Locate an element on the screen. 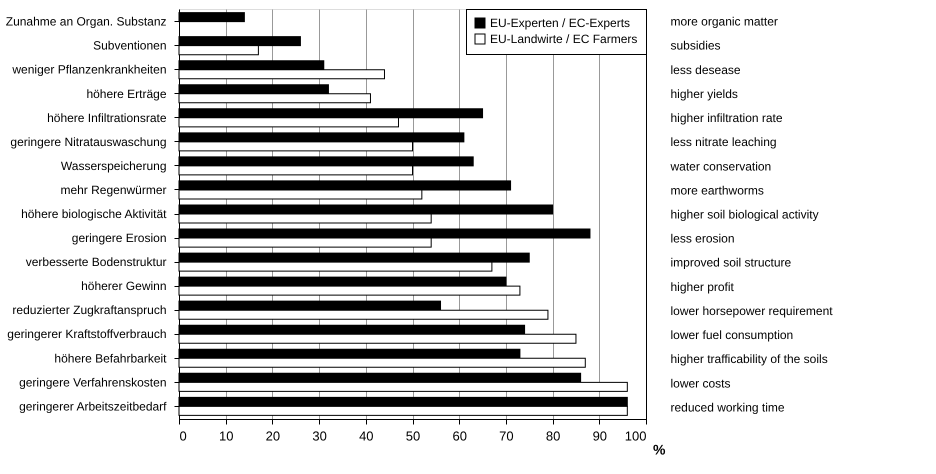 The image size is (936, 474). y-tick-label: geringere Nitratauswaschung is located at coordinates (88, 141).